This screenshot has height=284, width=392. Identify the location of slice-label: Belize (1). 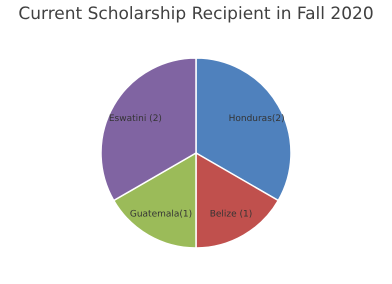
(231, 215).